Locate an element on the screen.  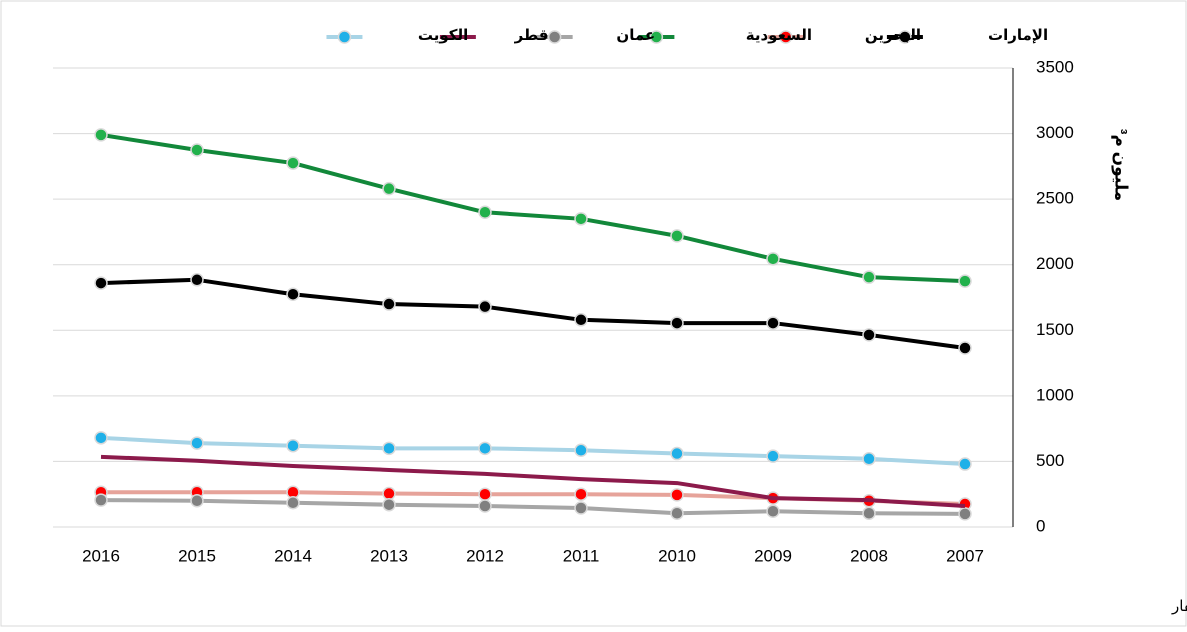
x-tick-label: 2007 is located at coordinates (965, 555).